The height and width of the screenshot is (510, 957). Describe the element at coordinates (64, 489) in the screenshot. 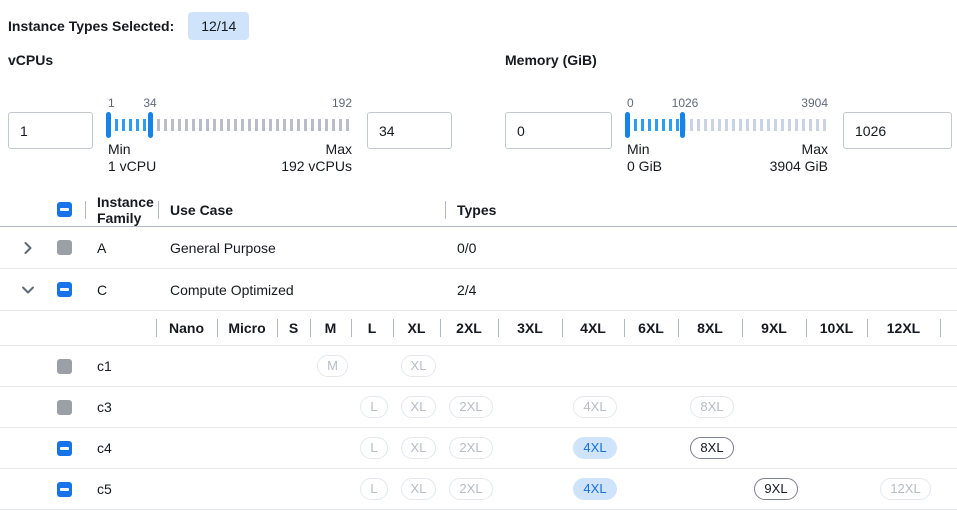

I see `c5-checkbox` at that location.